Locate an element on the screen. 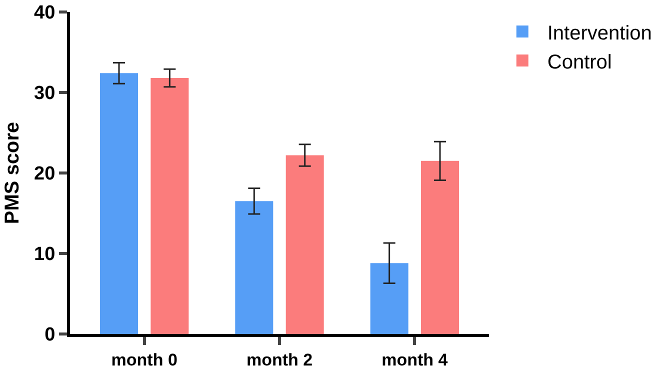  y-tick-label: 0 is located at coordinates (50, 335).